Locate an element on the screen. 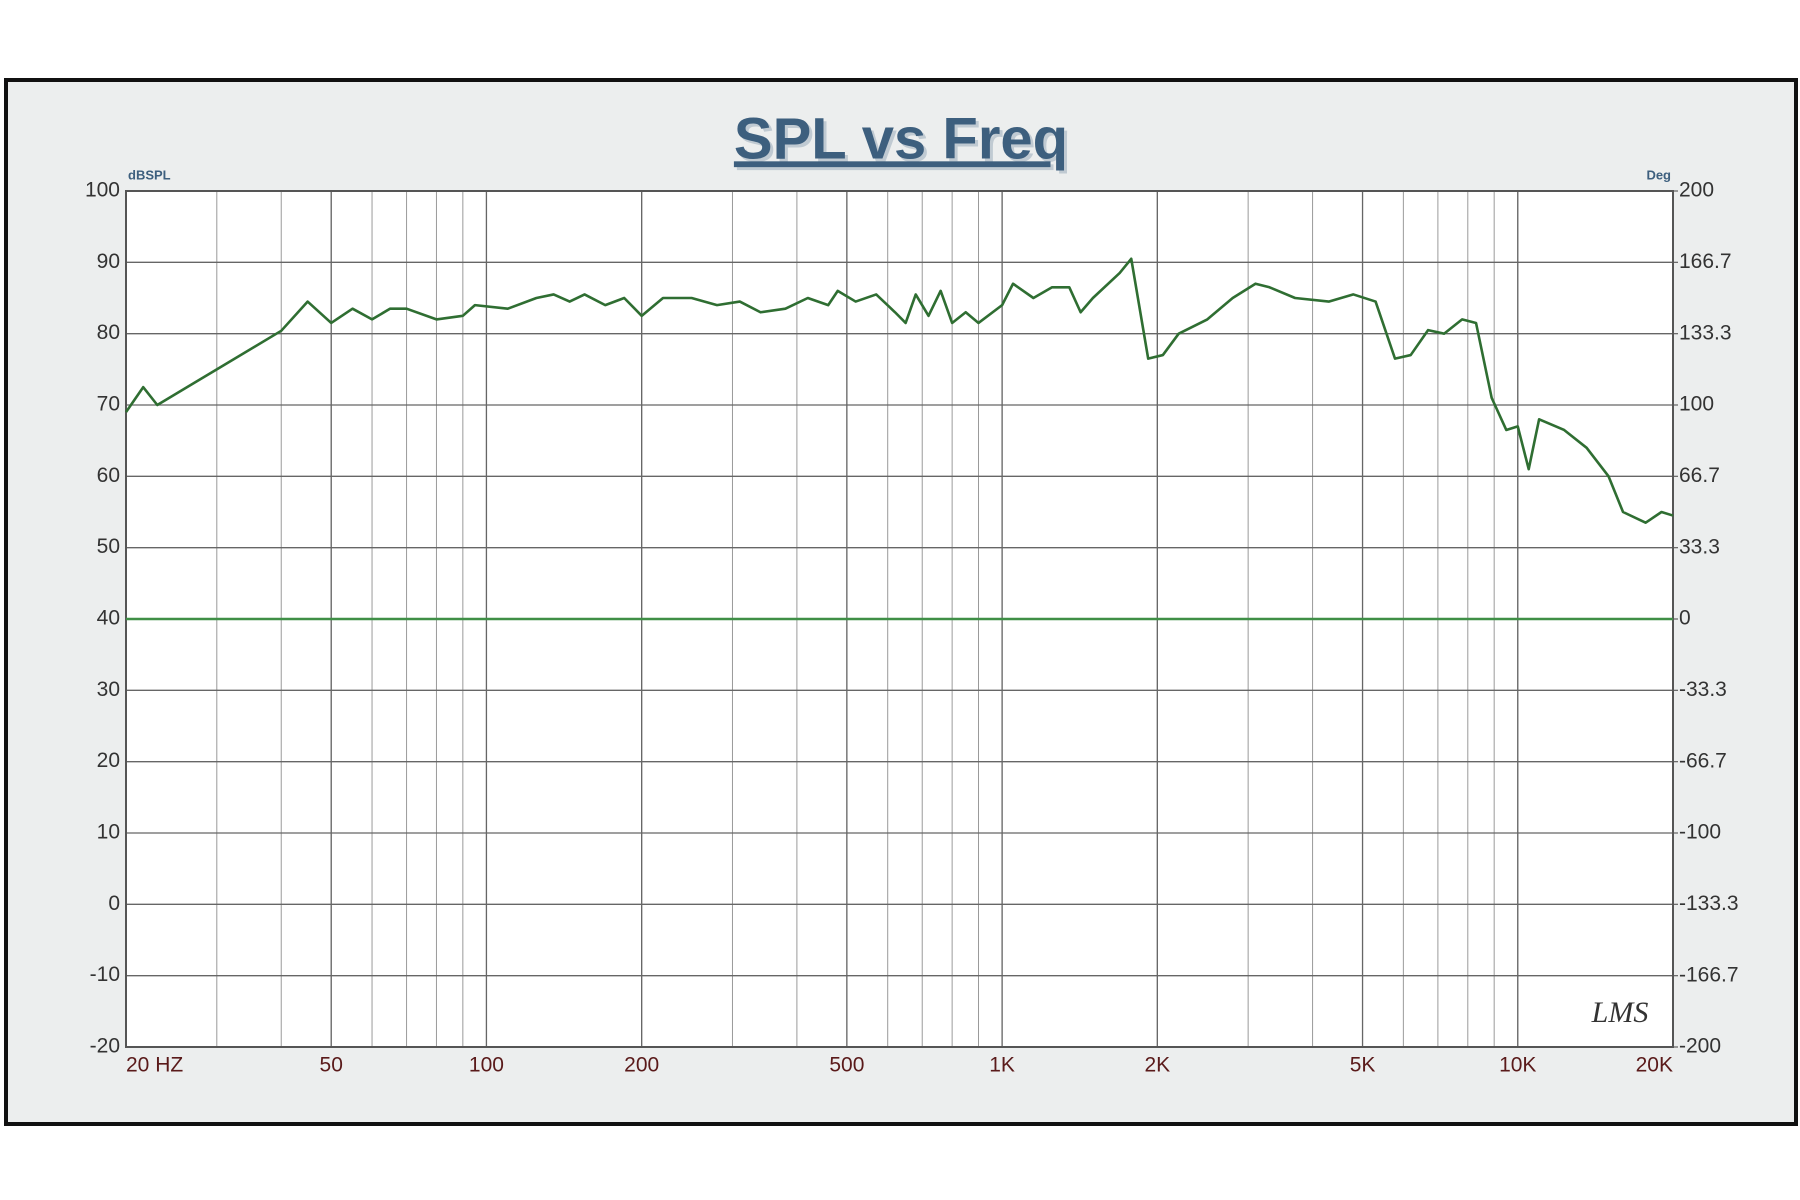 The width and height of the screenshot is (1800, 1200). y-tick-label: -10 is located at coordinates (105, 974).